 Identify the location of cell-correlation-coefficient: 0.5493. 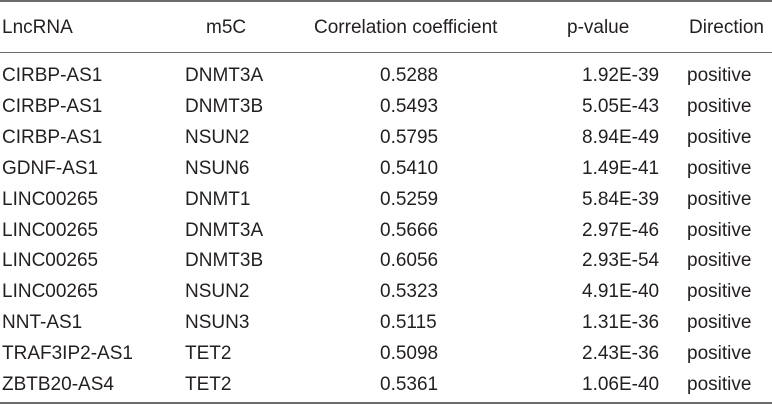
(409, 106).